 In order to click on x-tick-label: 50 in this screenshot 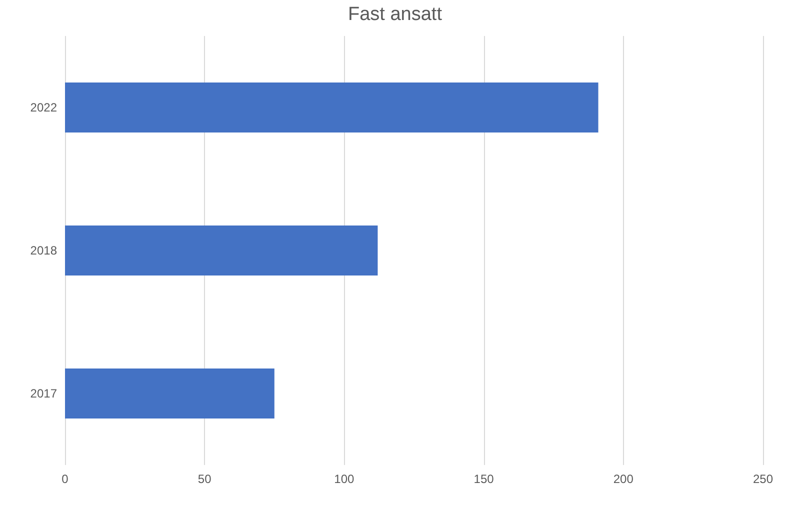, I will do `click(205, 479)`.